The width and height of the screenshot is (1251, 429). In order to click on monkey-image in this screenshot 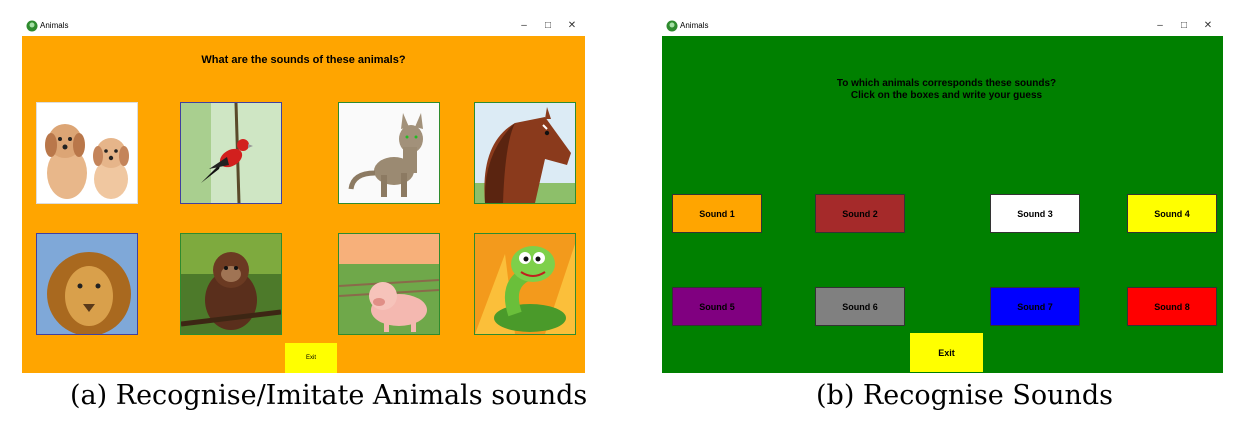, I will do `click(231, 284)`.